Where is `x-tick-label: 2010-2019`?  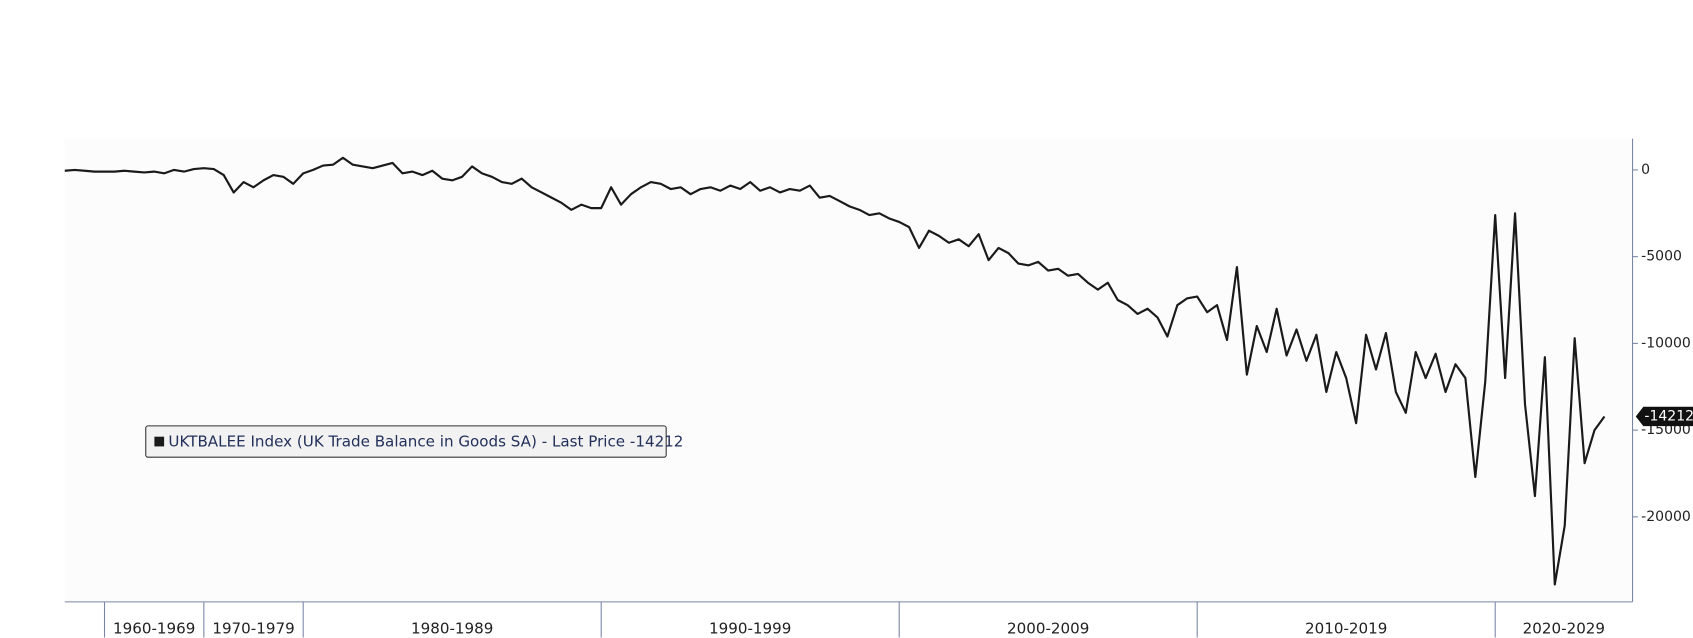 x-tick-label: 2010-2019 is located at coordinates (1346, 628).